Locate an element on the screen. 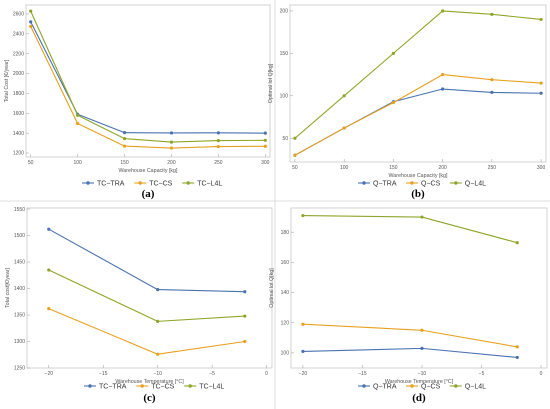  y-tick-label: 160 is located at coordinates (285, 263).